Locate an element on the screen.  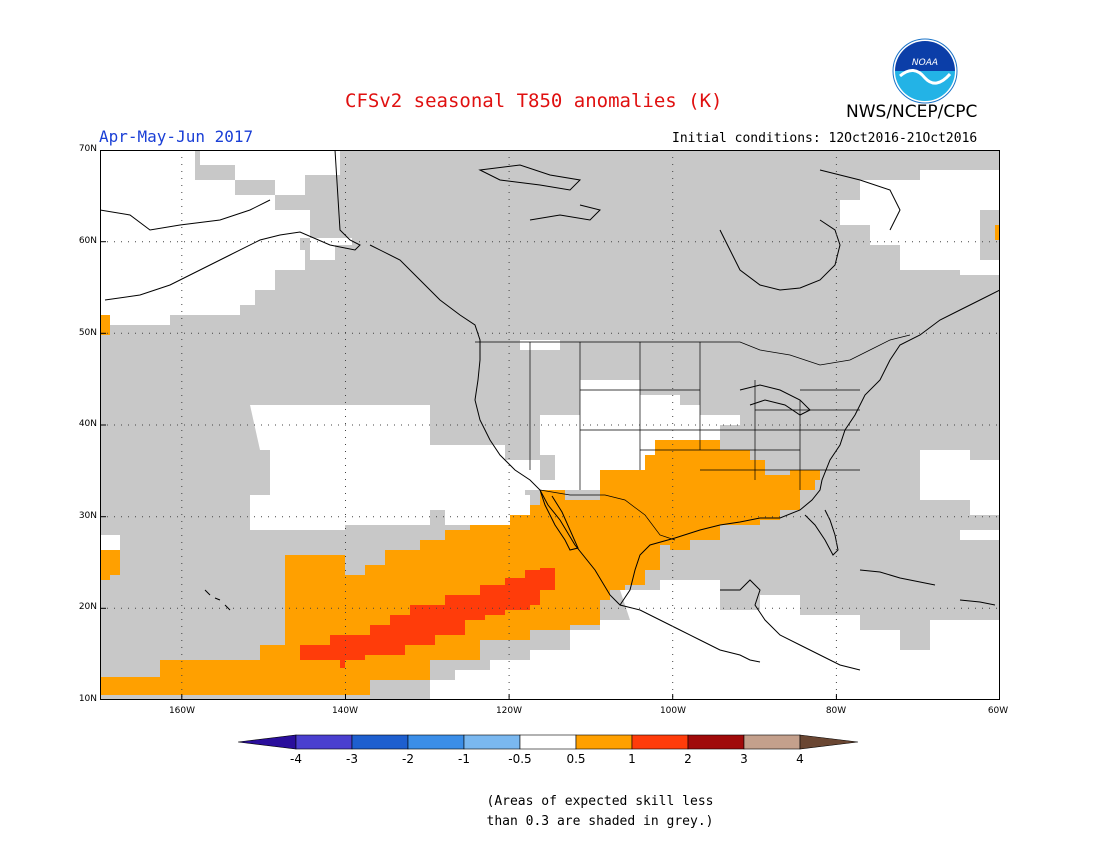
colorbar is located at coordinates (548, 742).